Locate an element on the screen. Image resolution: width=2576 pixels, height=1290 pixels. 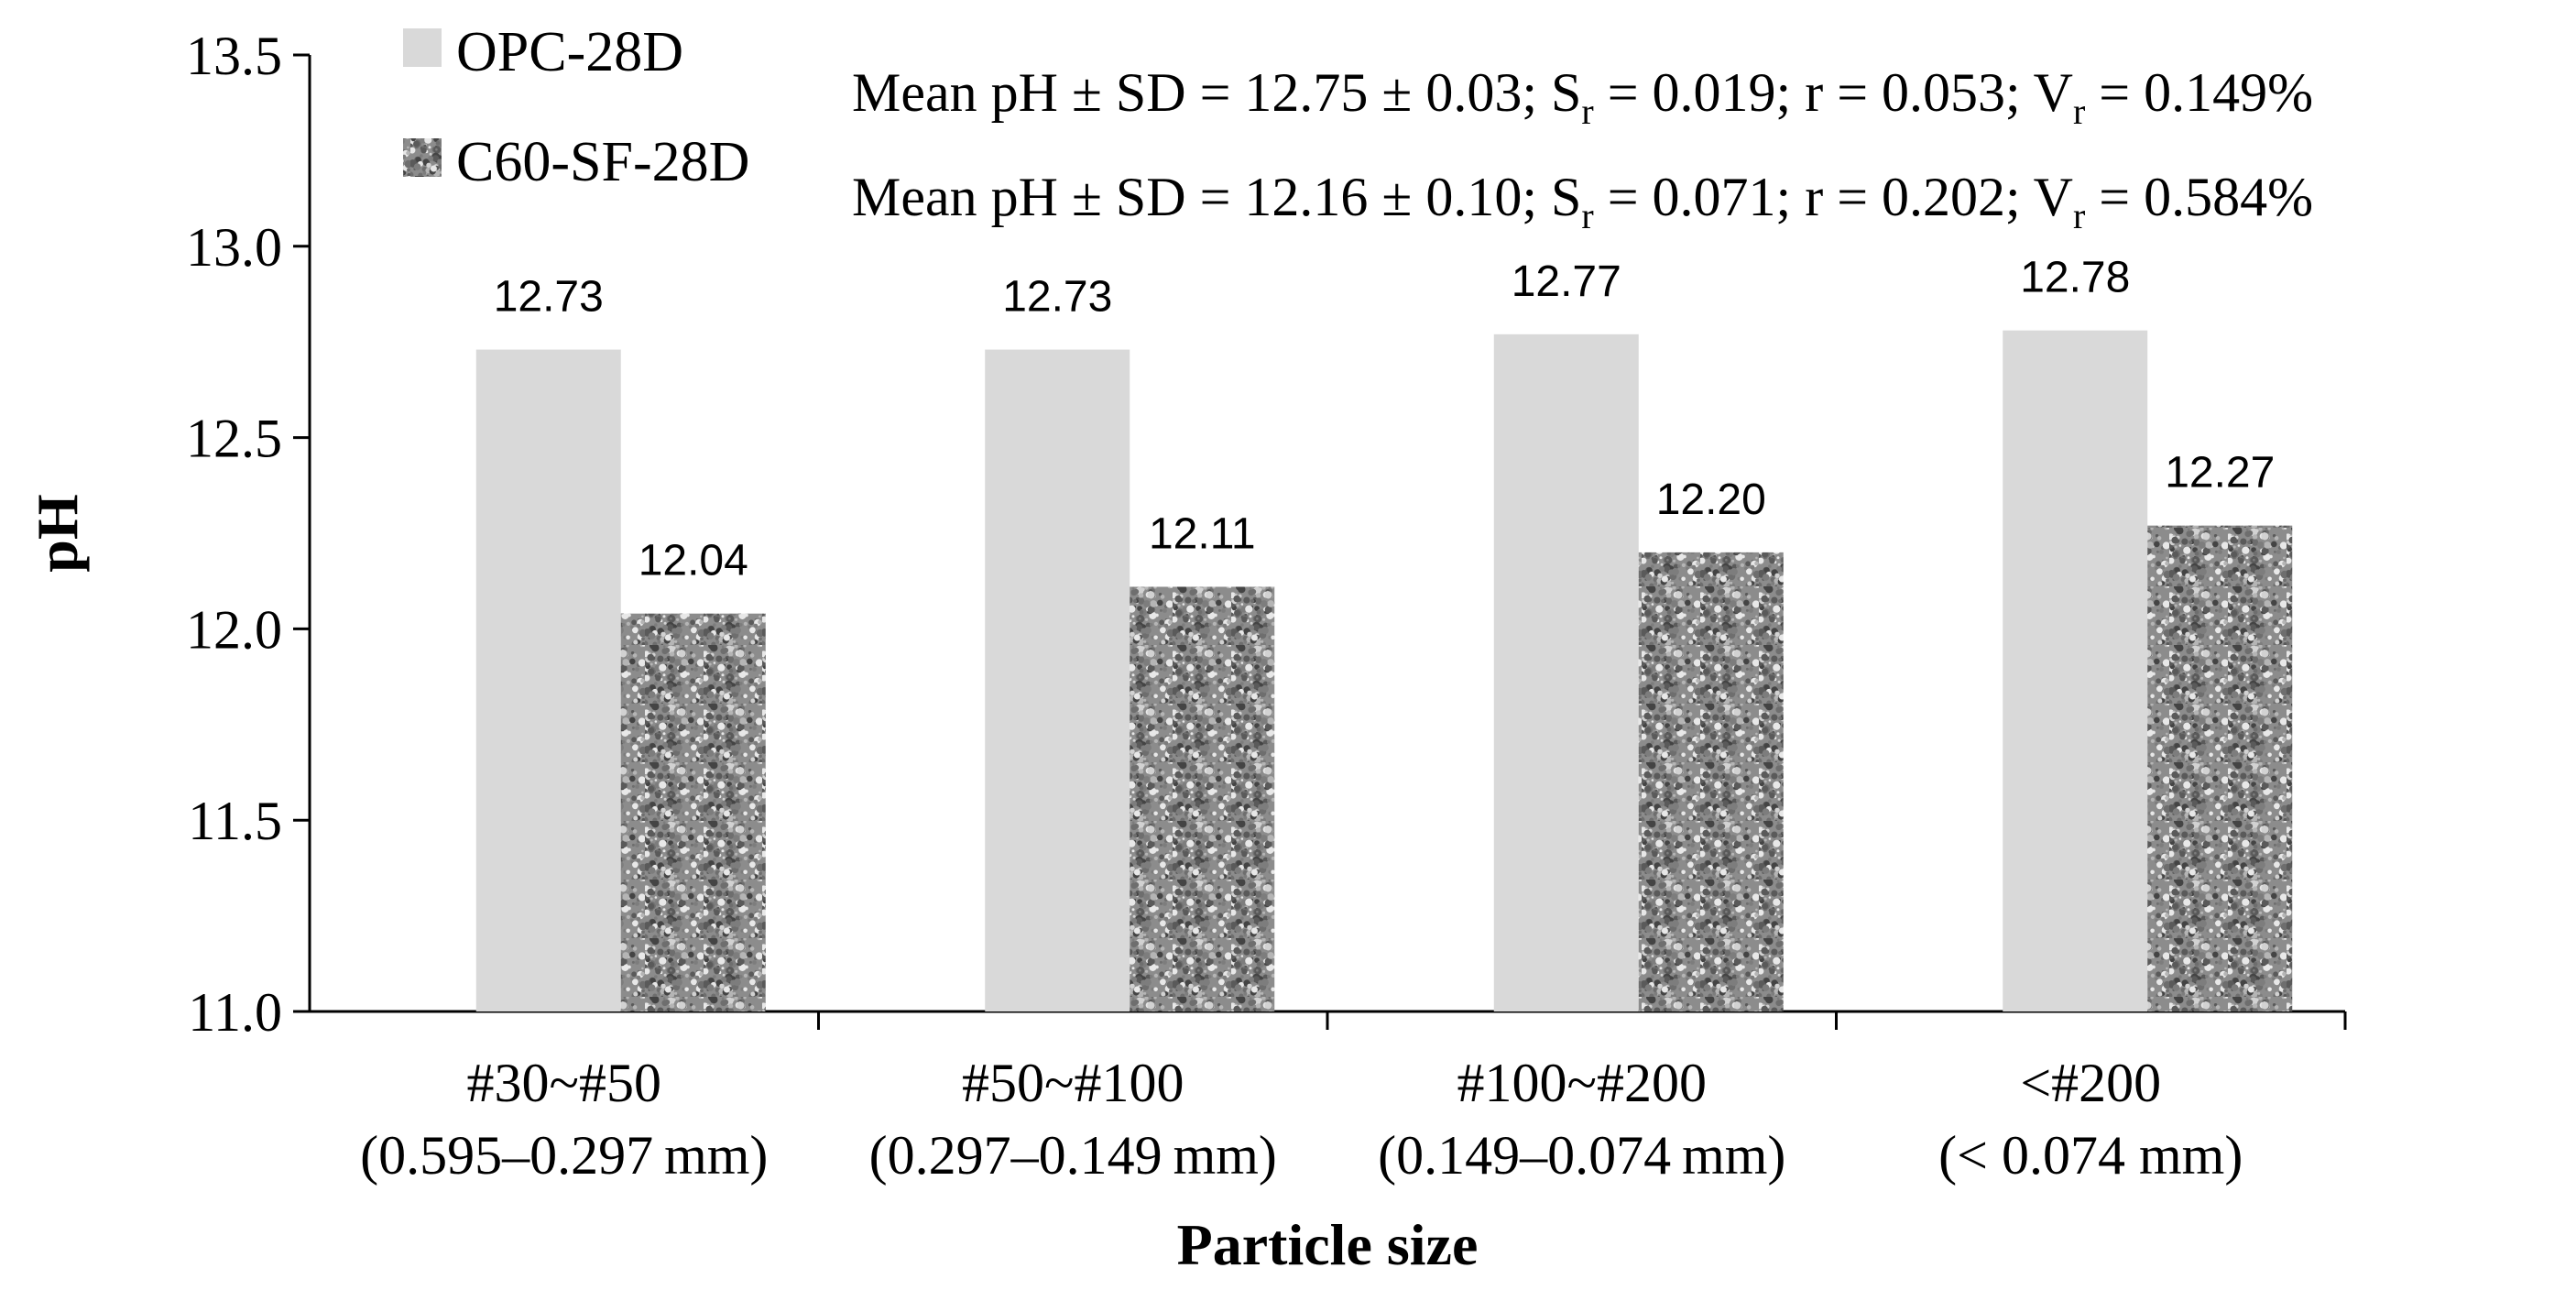
x-tick-label-line1: #50~#100 is located at coordinates (1073, 1083).